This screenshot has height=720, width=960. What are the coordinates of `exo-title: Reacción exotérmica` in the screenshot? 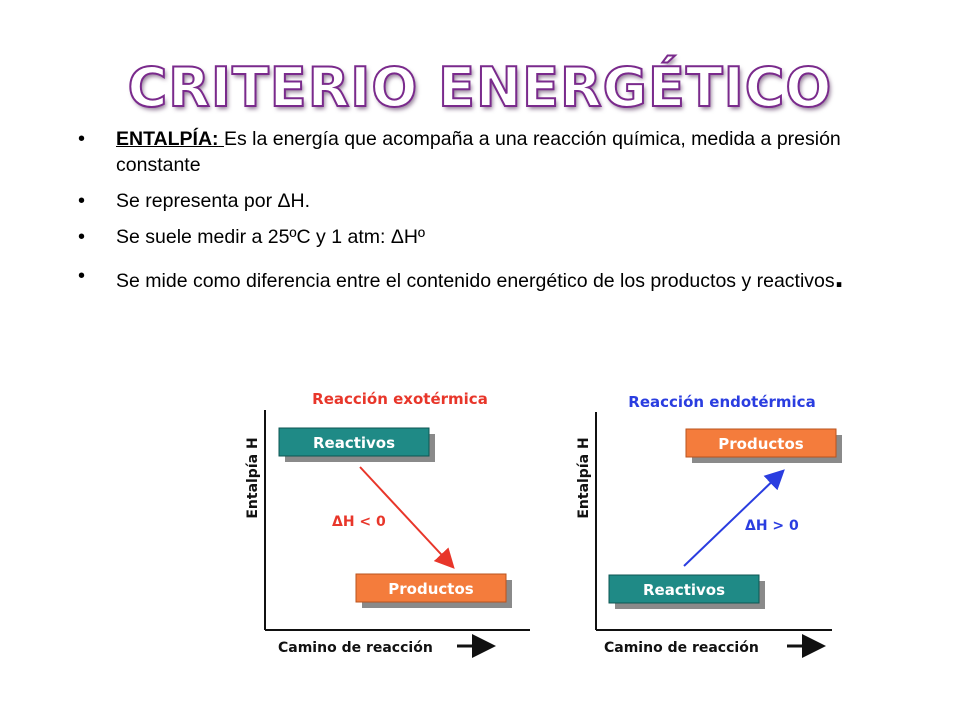 It's located at (400, 399).